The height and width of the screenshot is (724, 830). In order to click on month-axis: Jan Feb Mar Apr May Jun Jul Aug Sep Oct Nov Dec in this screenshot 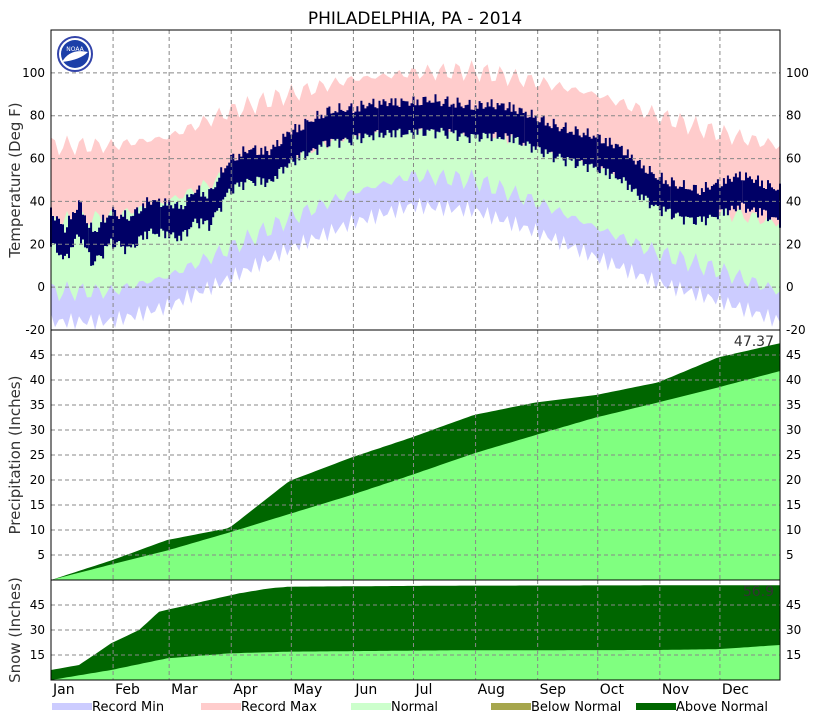, I will do `click(400, 690)`.